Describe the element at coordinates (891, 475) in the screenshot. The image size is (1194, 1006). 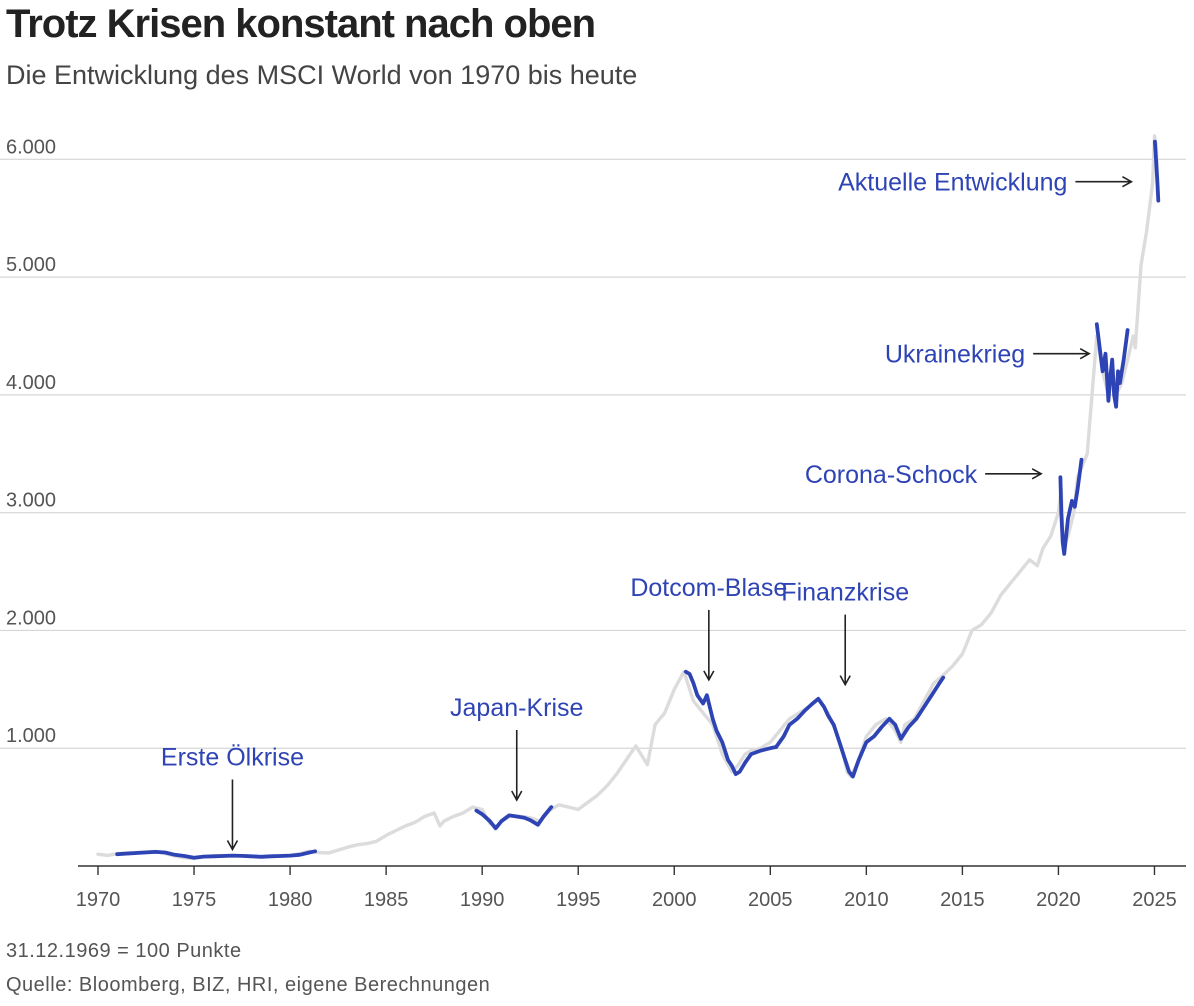
I see `annotation-label: Corona-Schock` at that location.